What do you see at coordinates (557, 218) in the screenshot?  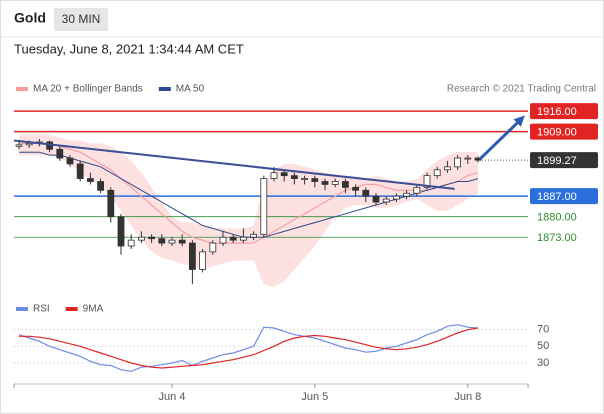 I see `level-label: 1880.00` at bounding box center [557, 218].